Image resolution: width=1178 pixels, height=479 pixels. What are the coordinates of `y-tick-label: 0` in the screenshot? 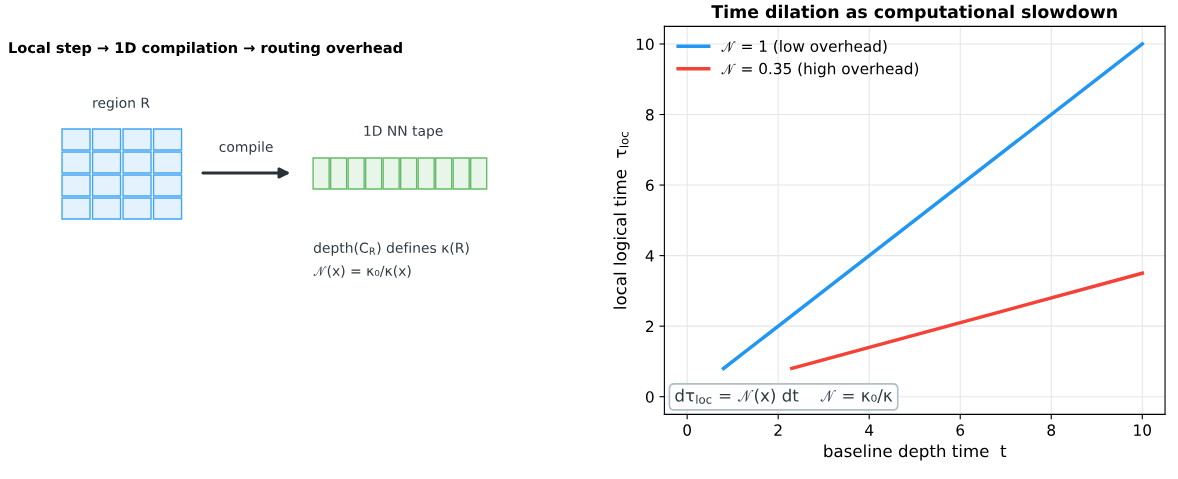 It's located at (649, 397).